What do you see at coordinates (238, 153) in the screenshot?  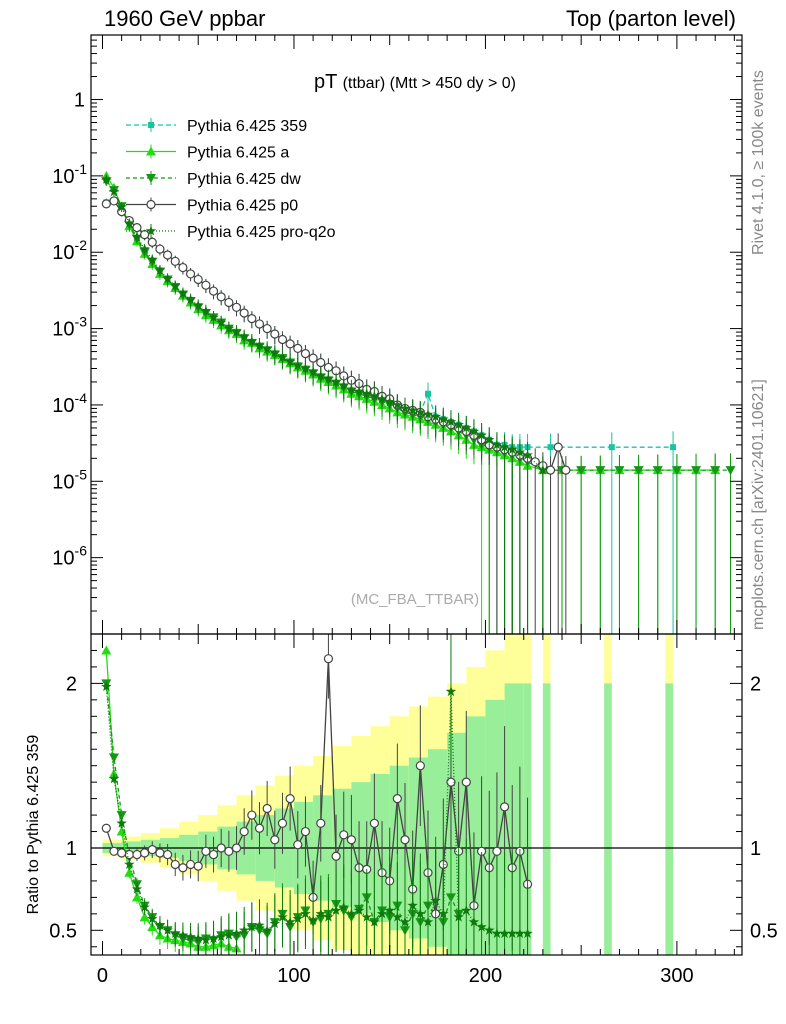 I see `legend-label: Pythia 6.425 a` at bounding box center [238, 153].